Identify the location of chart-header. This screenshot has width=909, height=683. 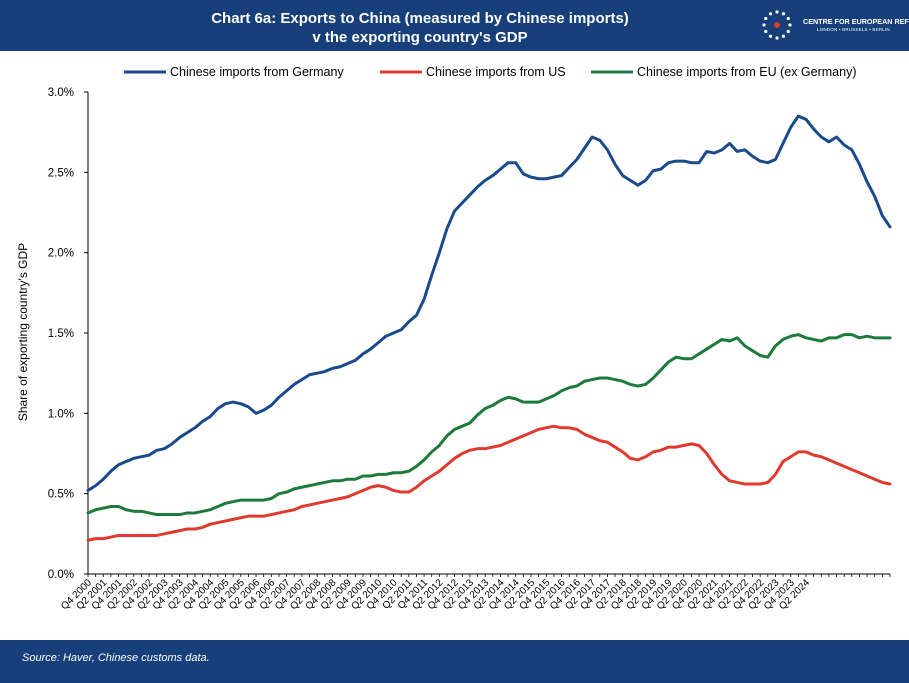
(454, 25).